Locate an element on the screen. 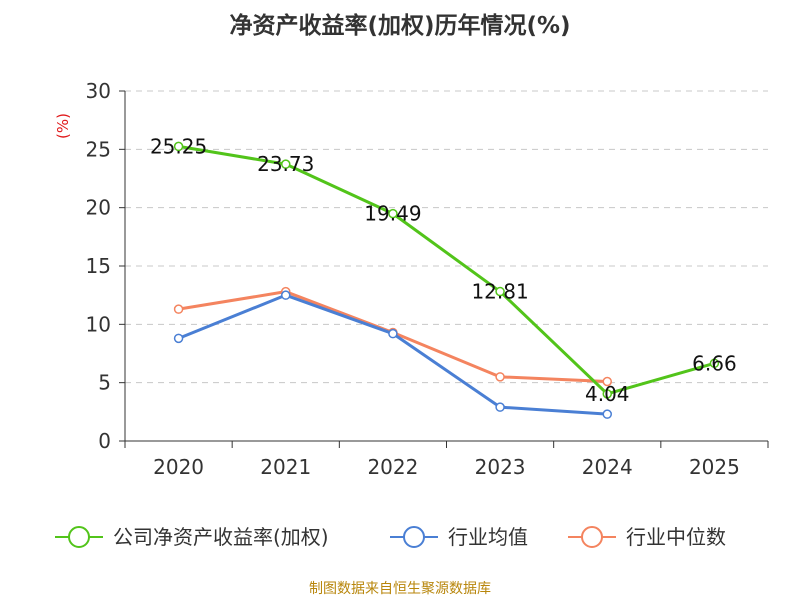 This screenshot has width=800, height=600. data-label: 12.81 is located at coordinates (499, 292).